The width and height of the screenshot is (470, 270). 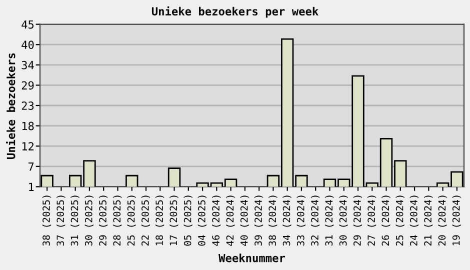 I want to click on x-tick-label: 30 (2024), so click(x=343, y=221).